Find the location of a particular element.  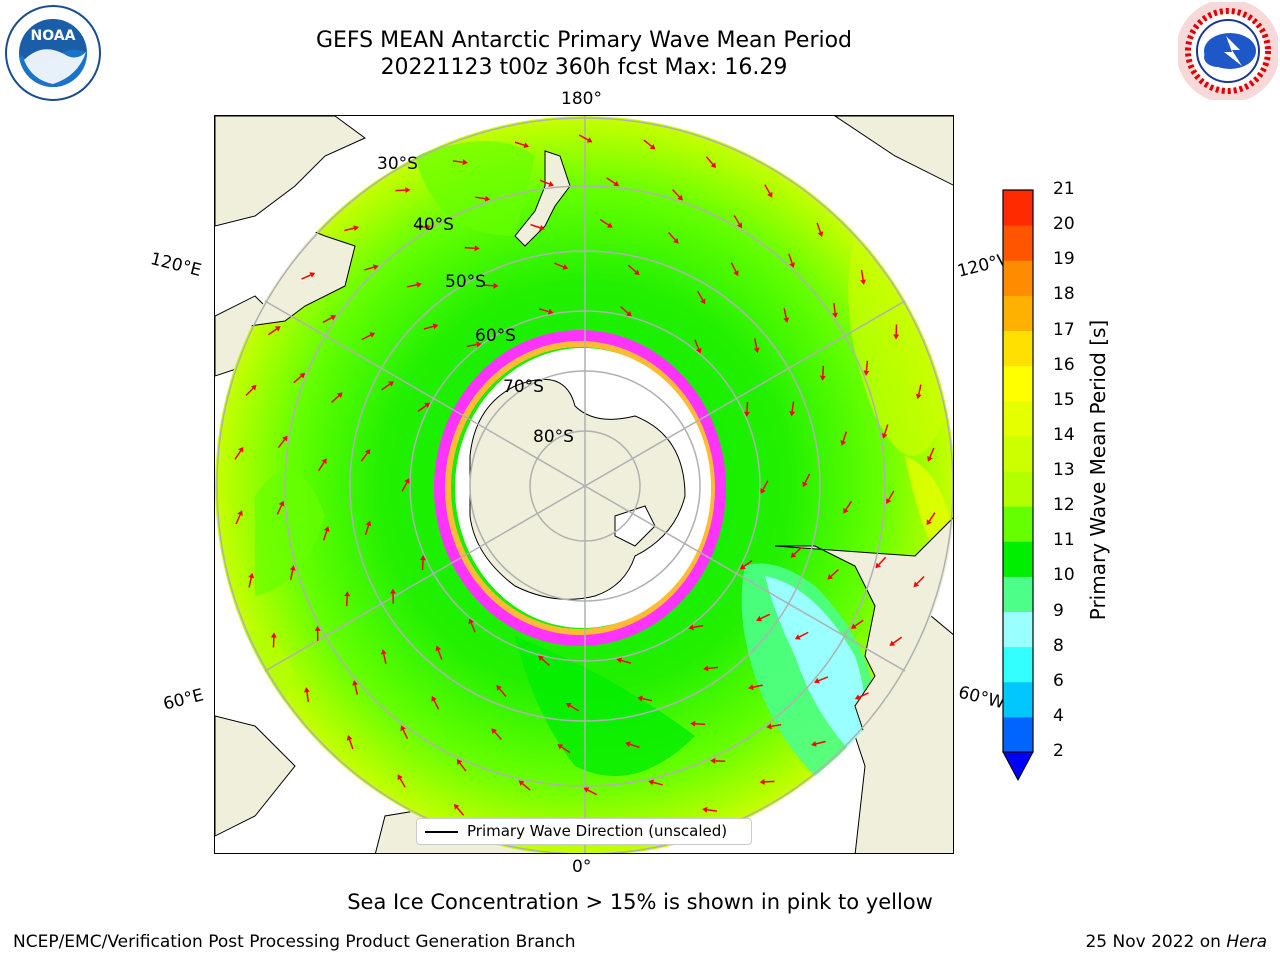

colorbar-tick-label: 10 is located at coordinates (1064, 575).